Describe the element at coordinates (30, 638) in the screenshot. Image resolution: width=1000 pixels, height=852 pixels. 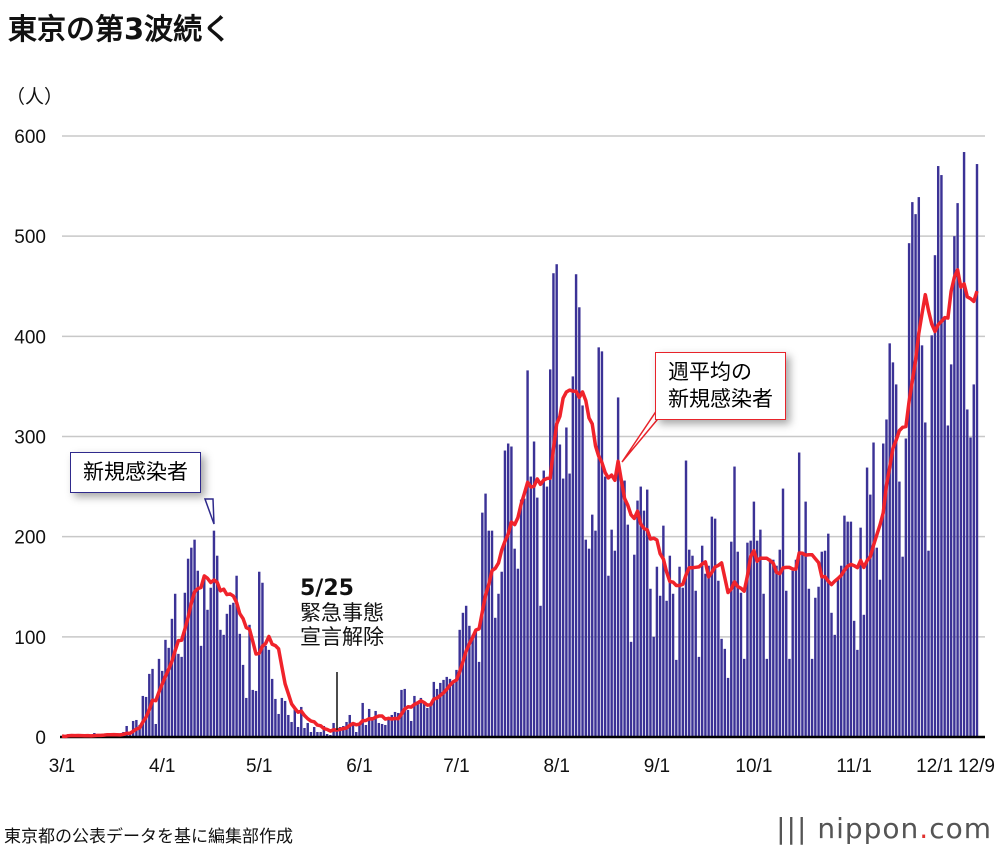
I see `y-tick-label: 100` at that location.